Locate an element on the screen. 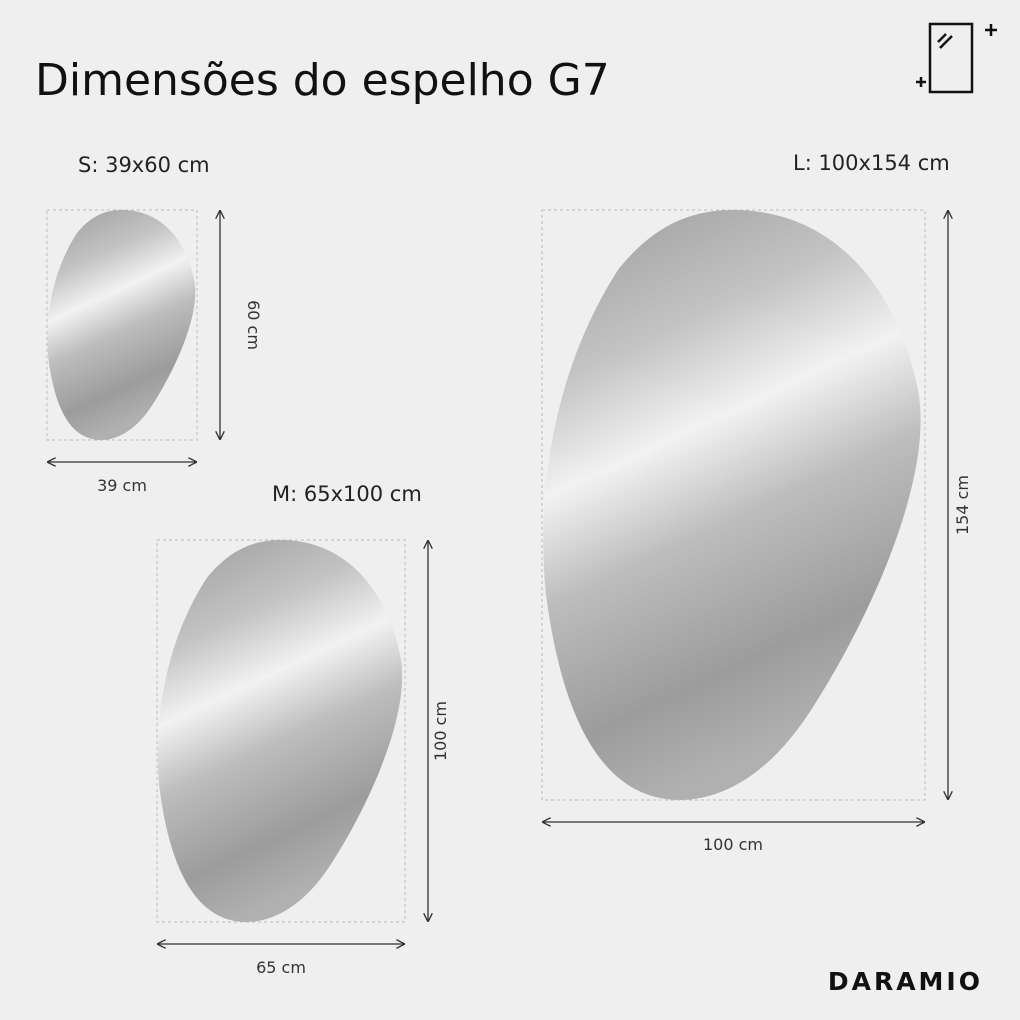  height-label: 154 cm is located at coordinates (962, 505).